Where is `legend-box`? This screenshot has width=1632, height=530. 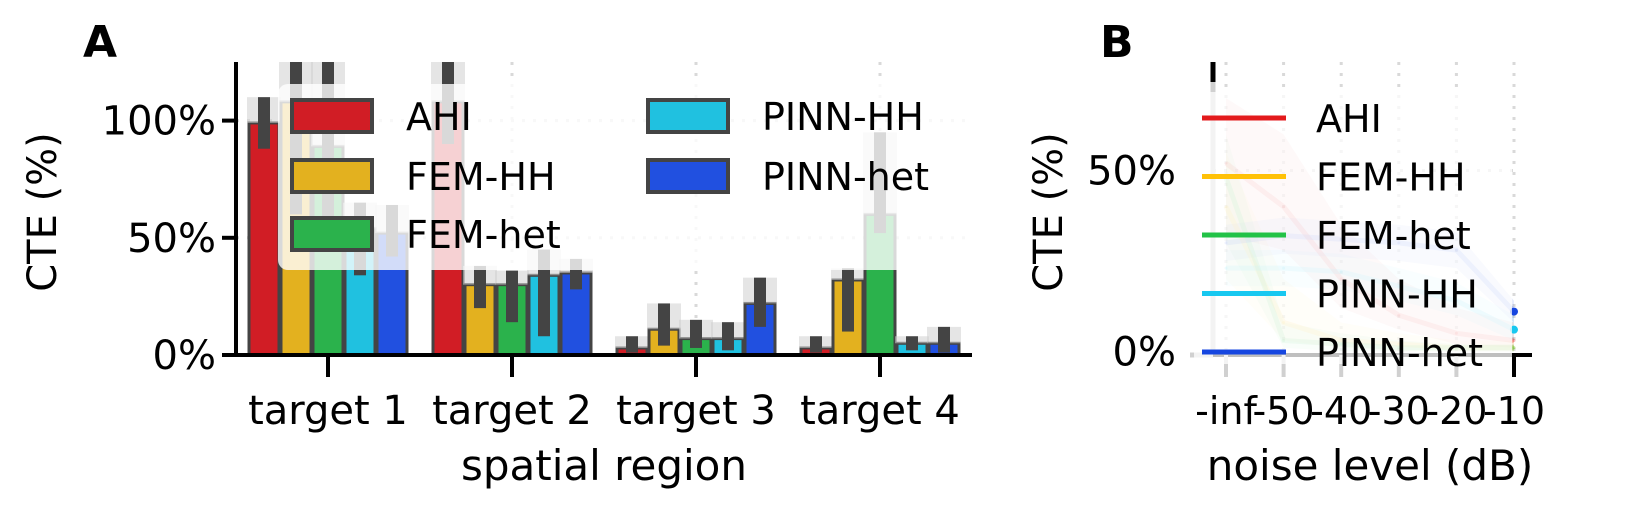 legend-box is located at coordinates (623, 177).